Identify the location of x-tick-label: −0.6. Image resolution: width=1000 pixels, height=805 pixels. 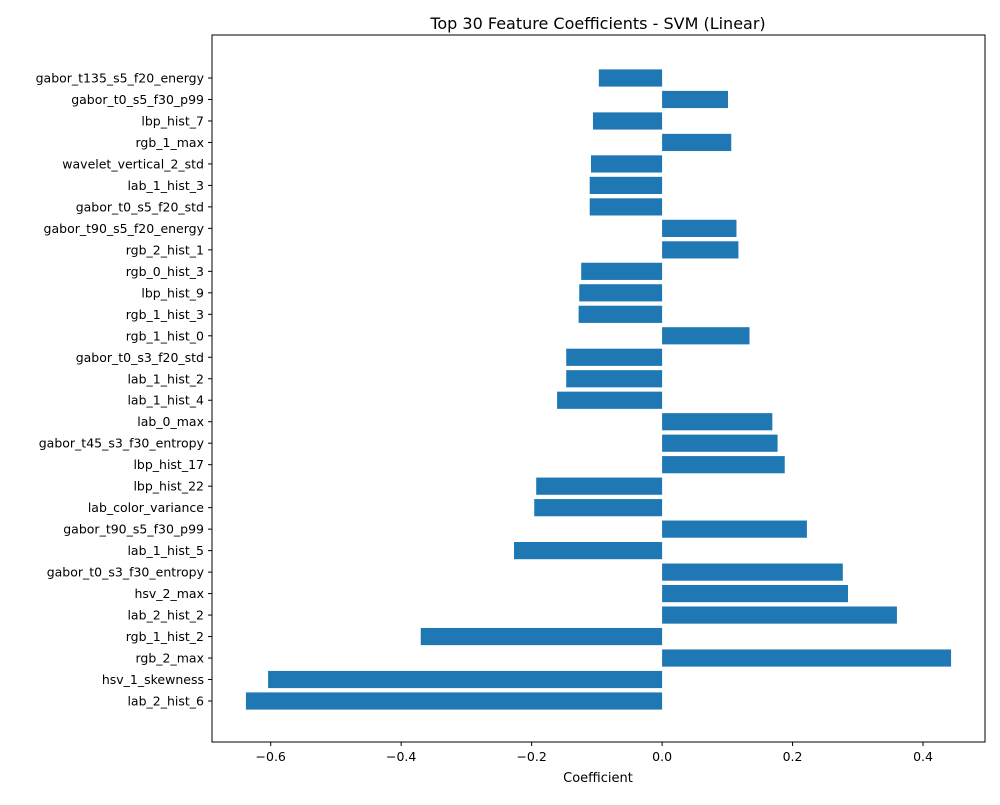
(271, 756).